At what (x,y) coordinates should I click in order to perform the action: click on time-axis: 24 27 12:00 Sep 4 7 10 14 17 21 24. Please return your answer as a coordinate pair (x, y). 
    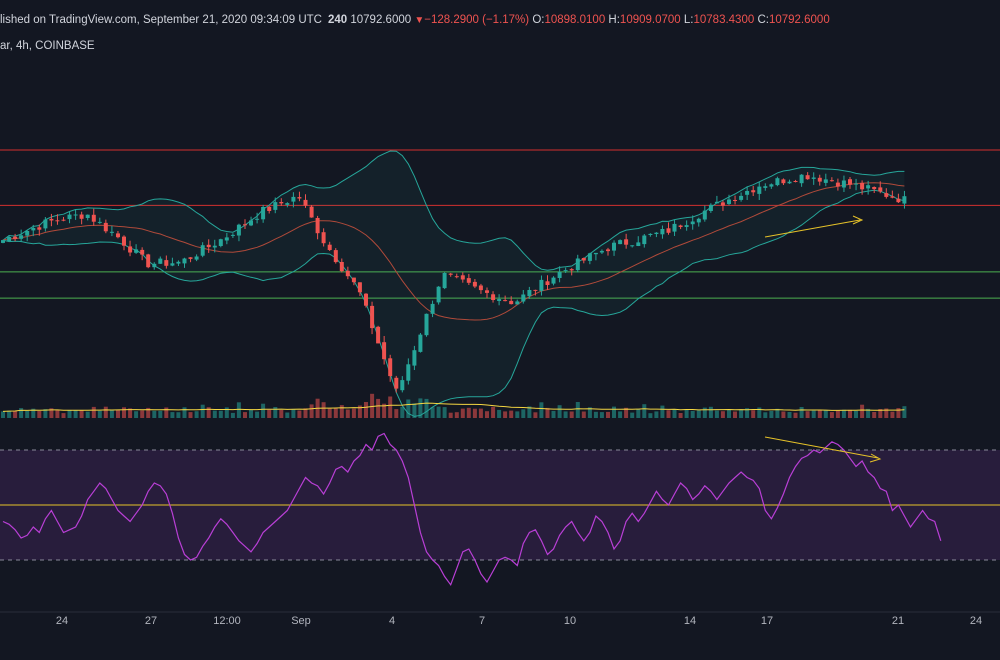
    Looking at the image, I should click on (500, 619).